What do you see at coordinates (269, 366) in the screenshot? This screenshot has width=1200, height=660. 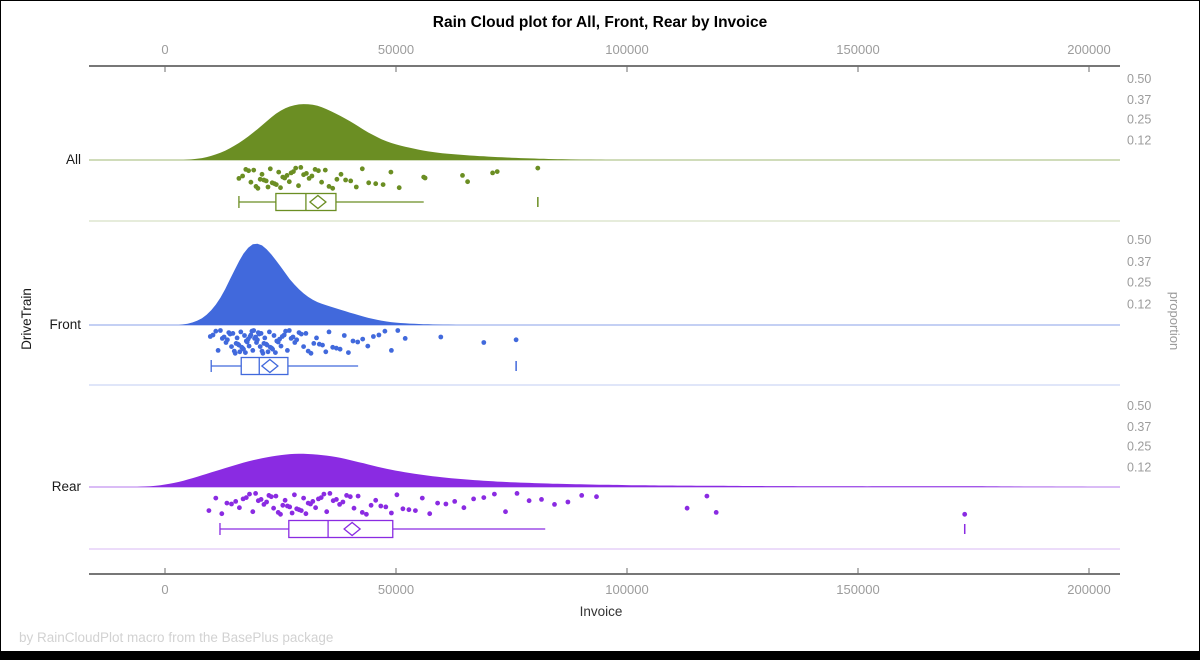 I see `mean-diamond` at bounding box center [269, 366].